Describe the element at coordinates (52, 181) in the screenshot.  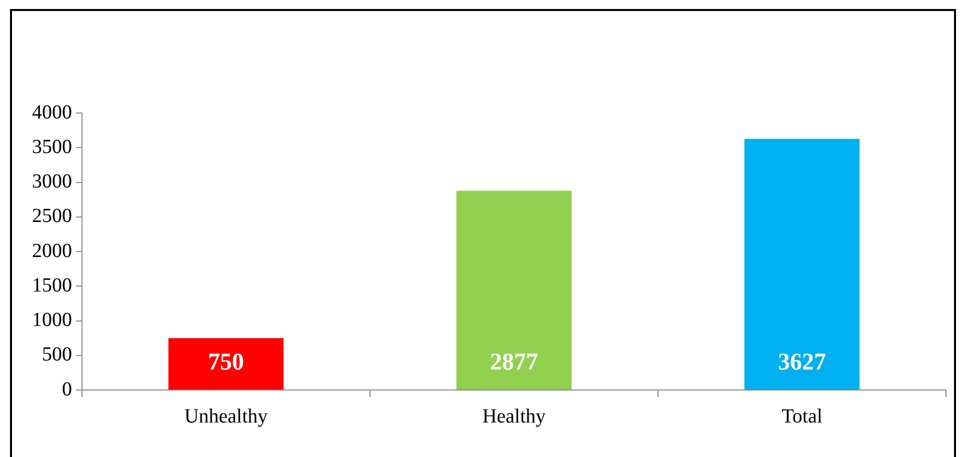
I see `y-tick-label: 3000` at that location.